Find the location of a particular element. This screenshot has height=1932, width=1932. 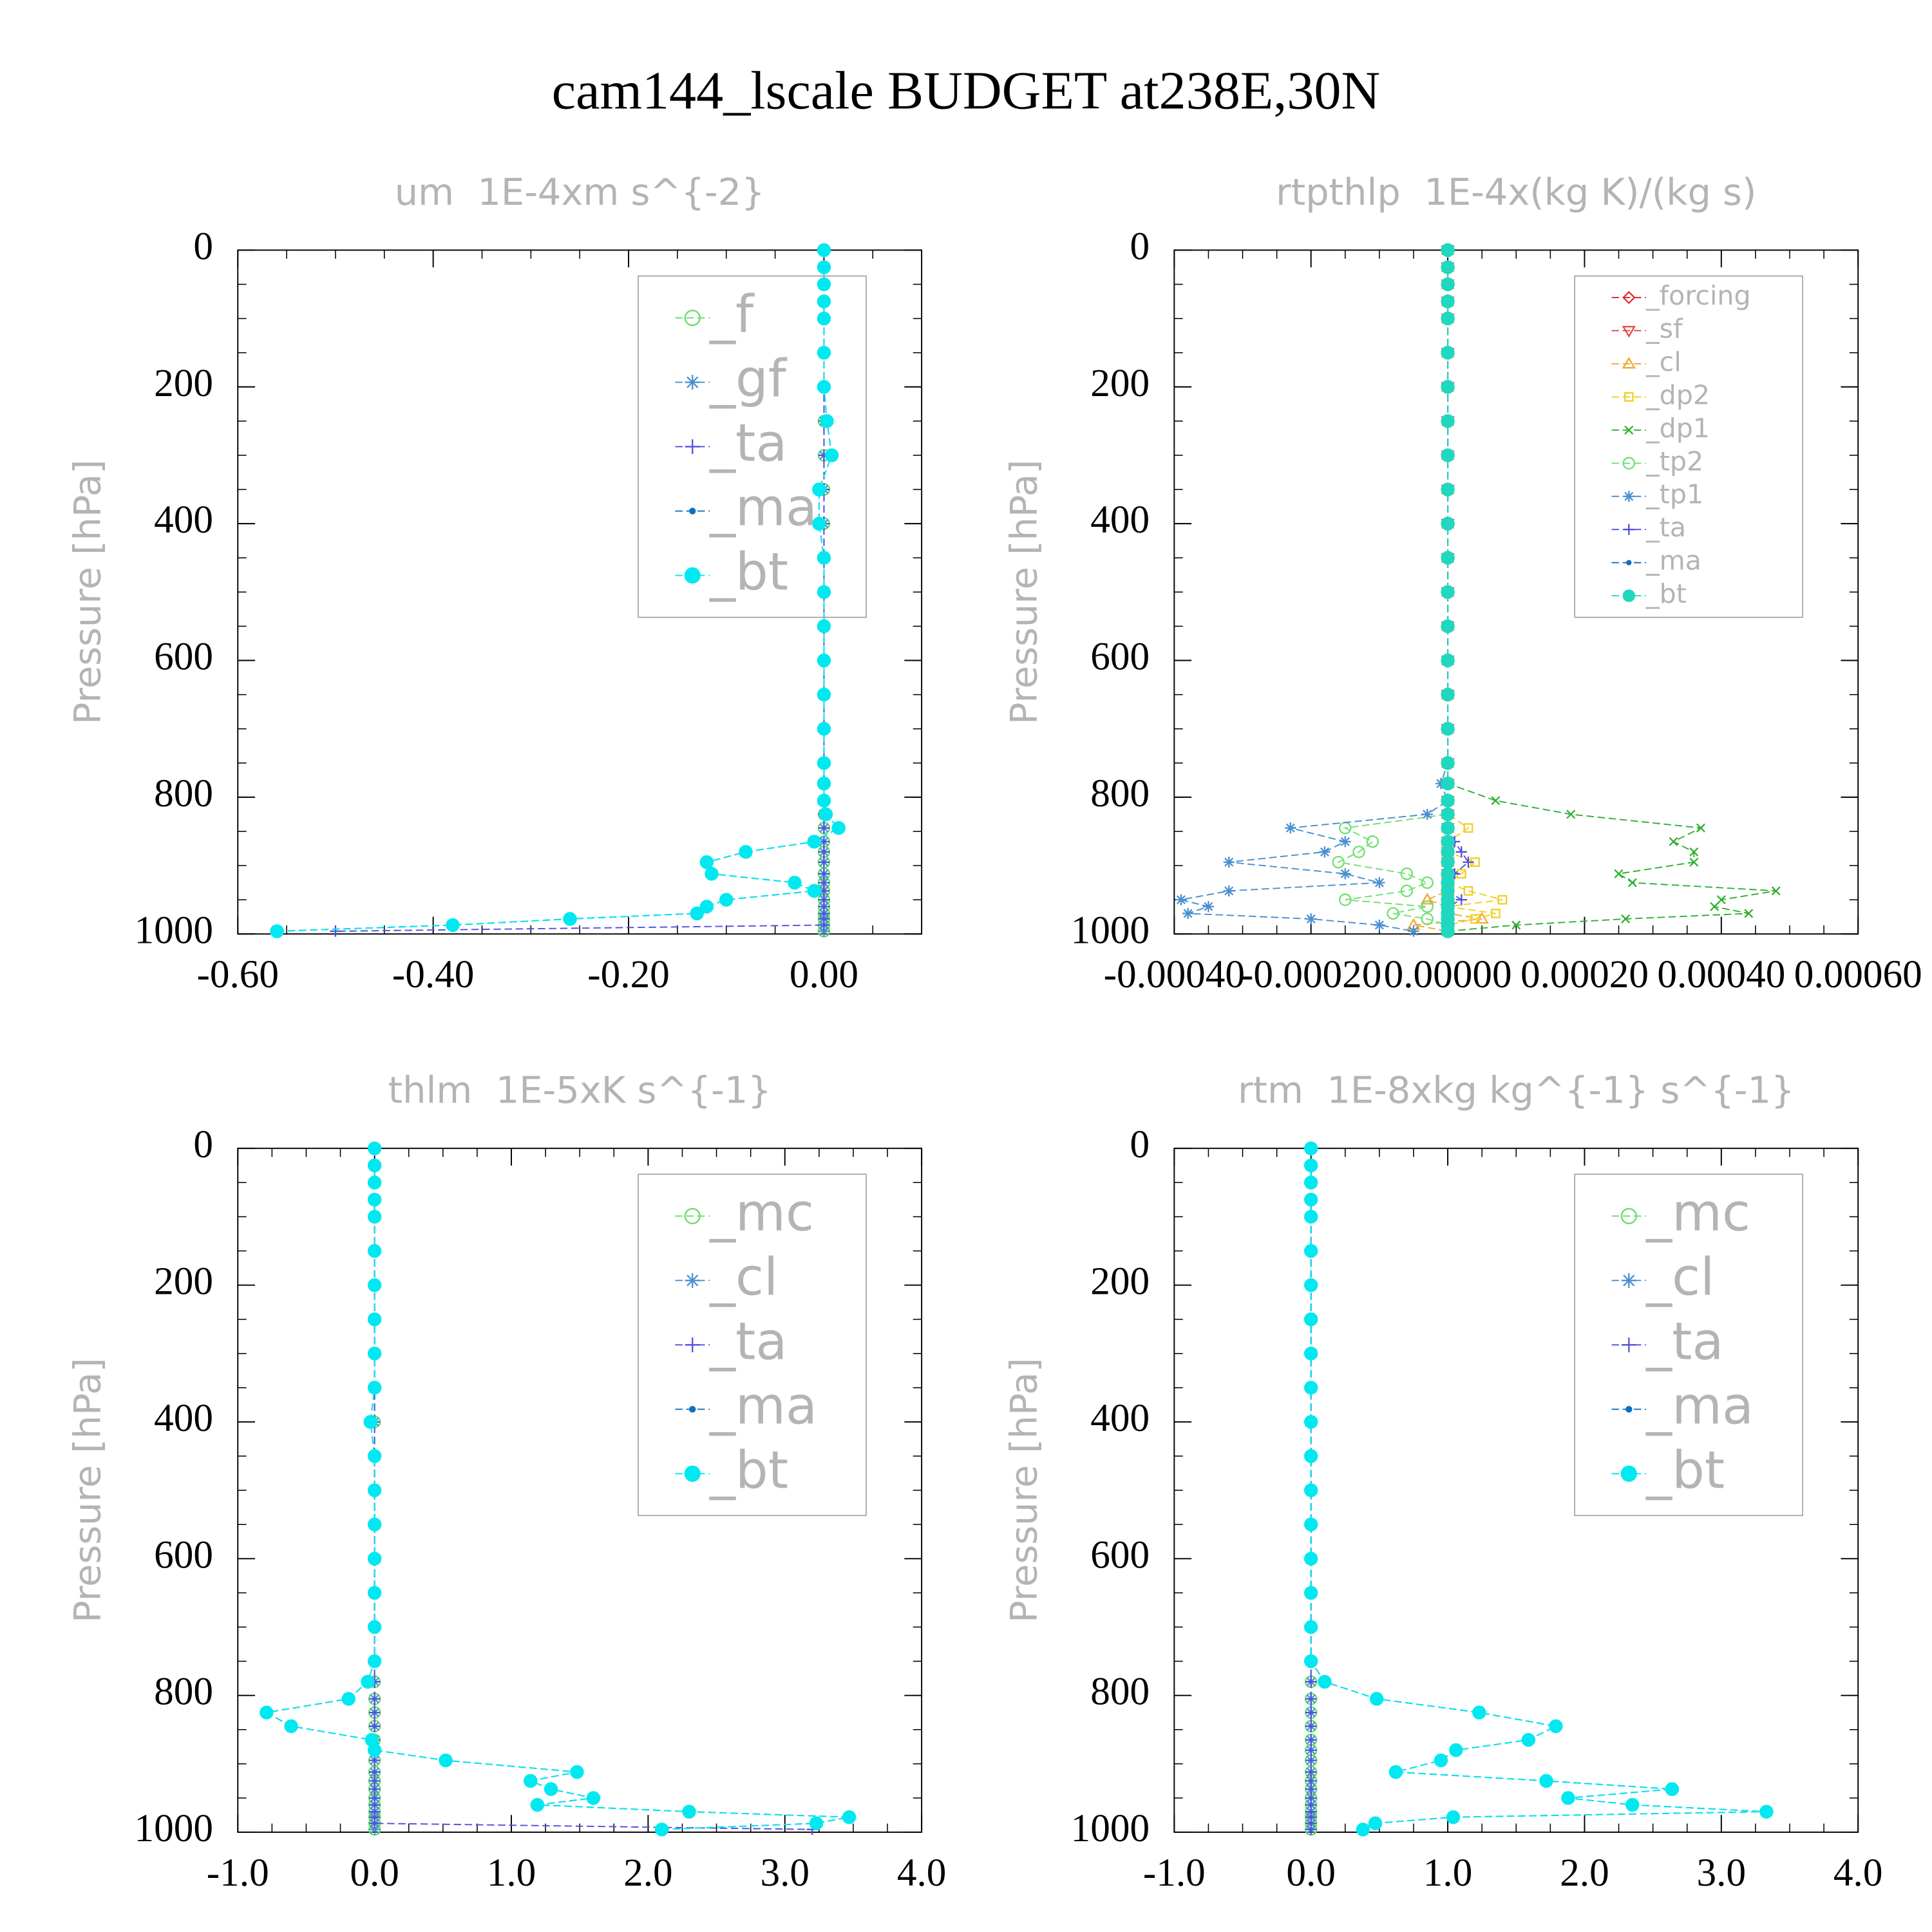

x-tick-label: 0.00060 is located at coordinates (1858, 974).